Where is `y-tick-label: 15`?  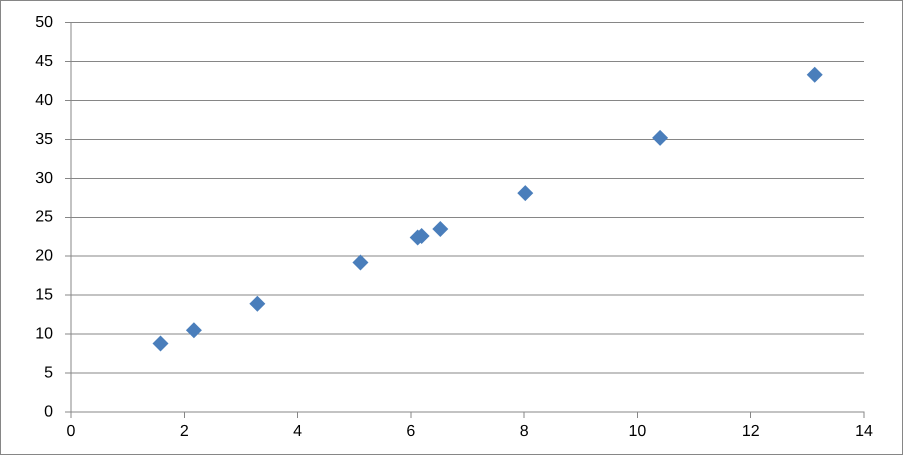
y-tick-label: 15 is located at coordinates (44, 295).